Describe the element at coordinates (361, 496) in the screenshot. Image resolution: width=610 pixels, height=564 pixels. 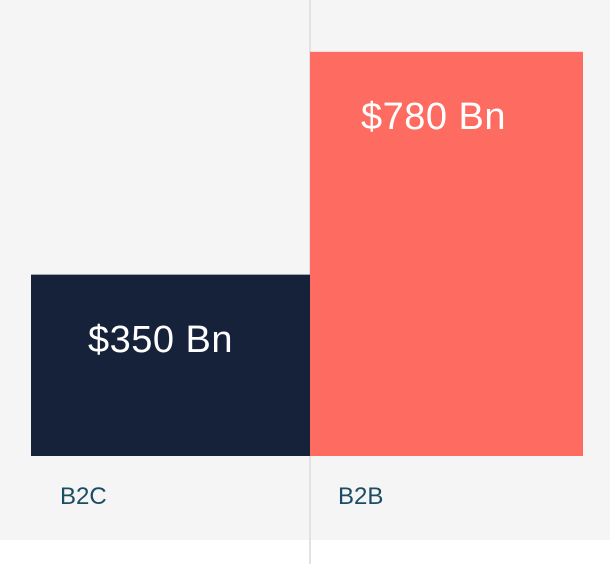
I see `category-label-b2b: B2B` at that location.